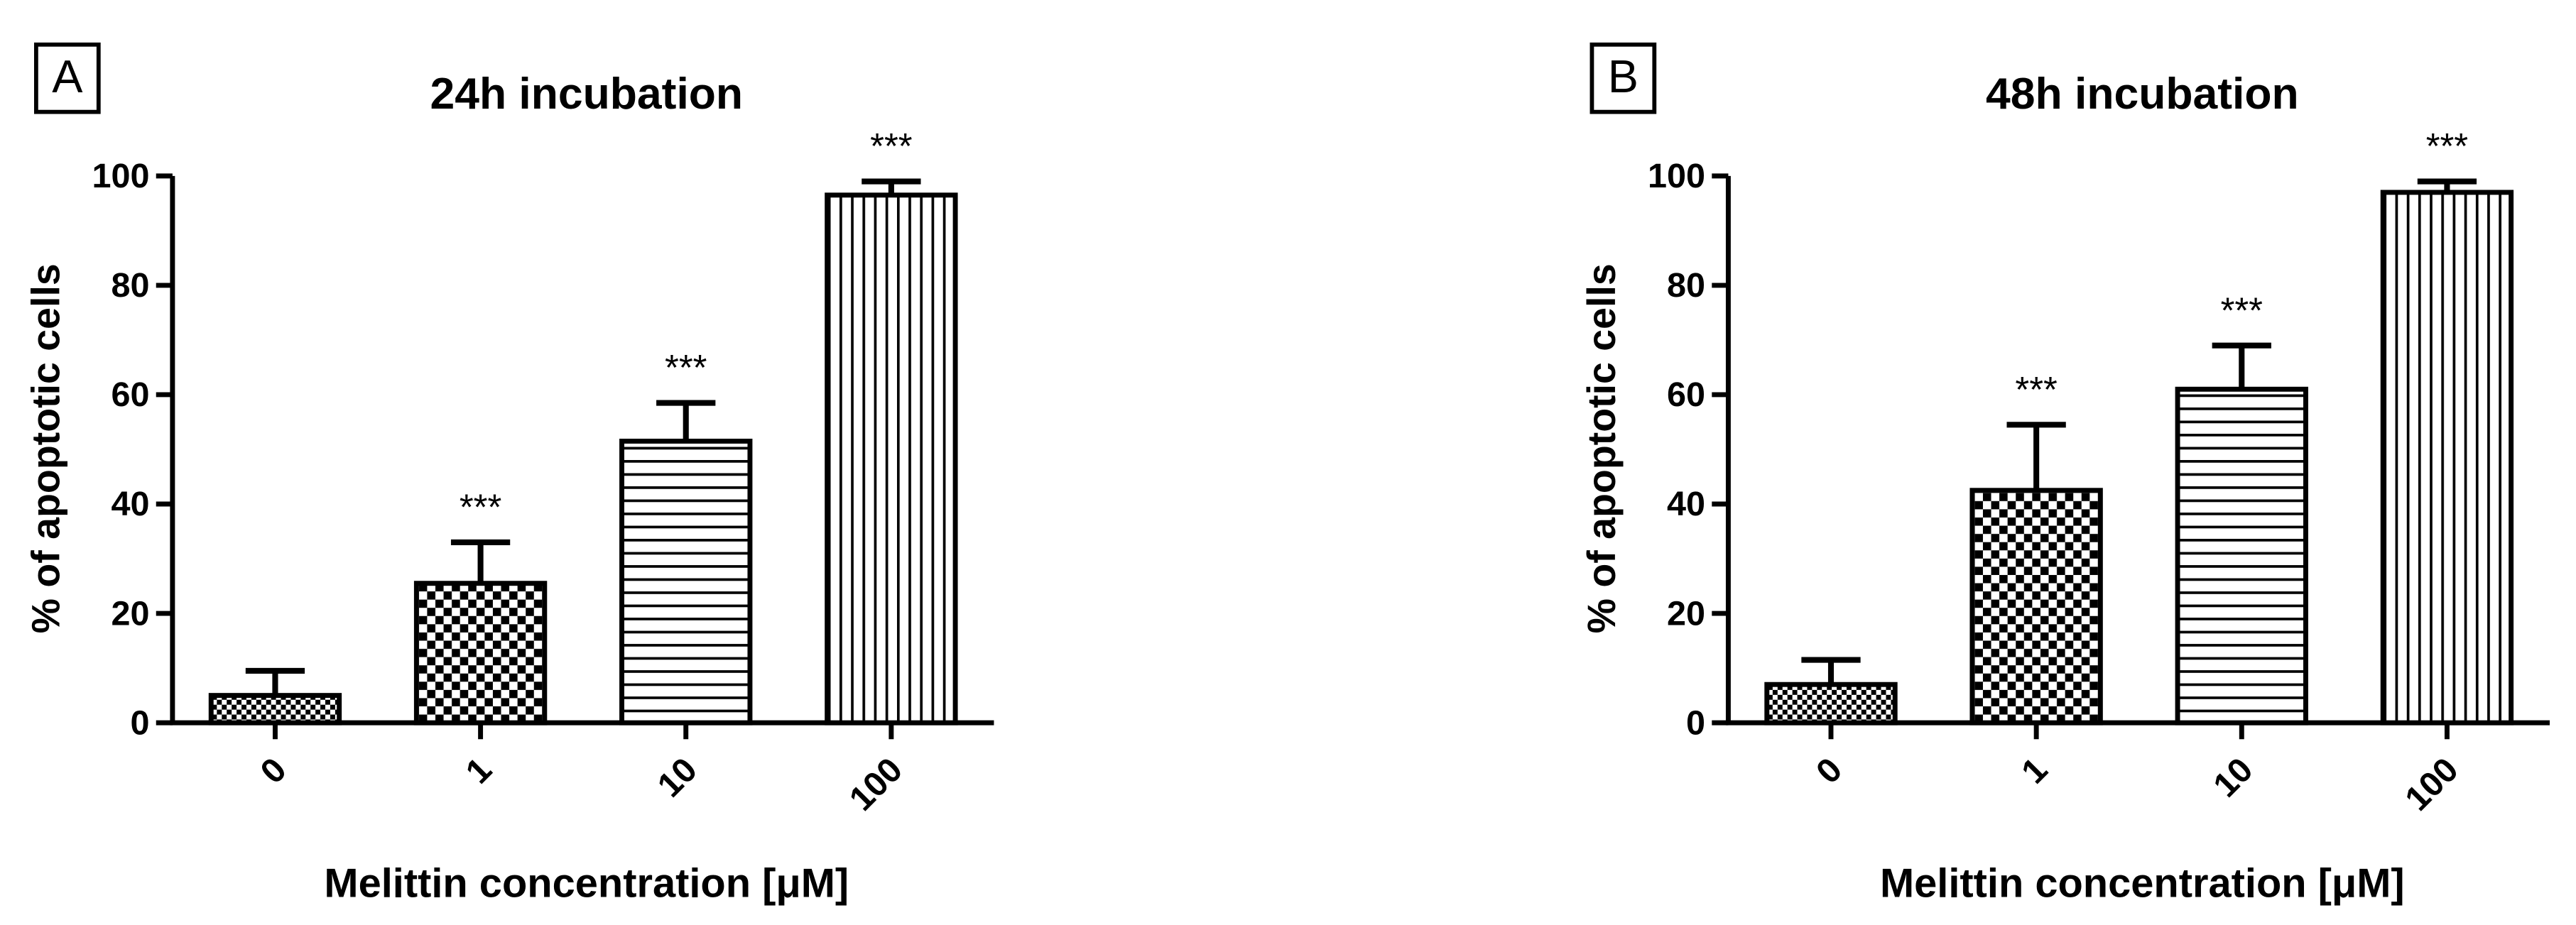 The width and height of the screenshot is (2576, 925). I want to click on panel-label: A, so click(67, 76).